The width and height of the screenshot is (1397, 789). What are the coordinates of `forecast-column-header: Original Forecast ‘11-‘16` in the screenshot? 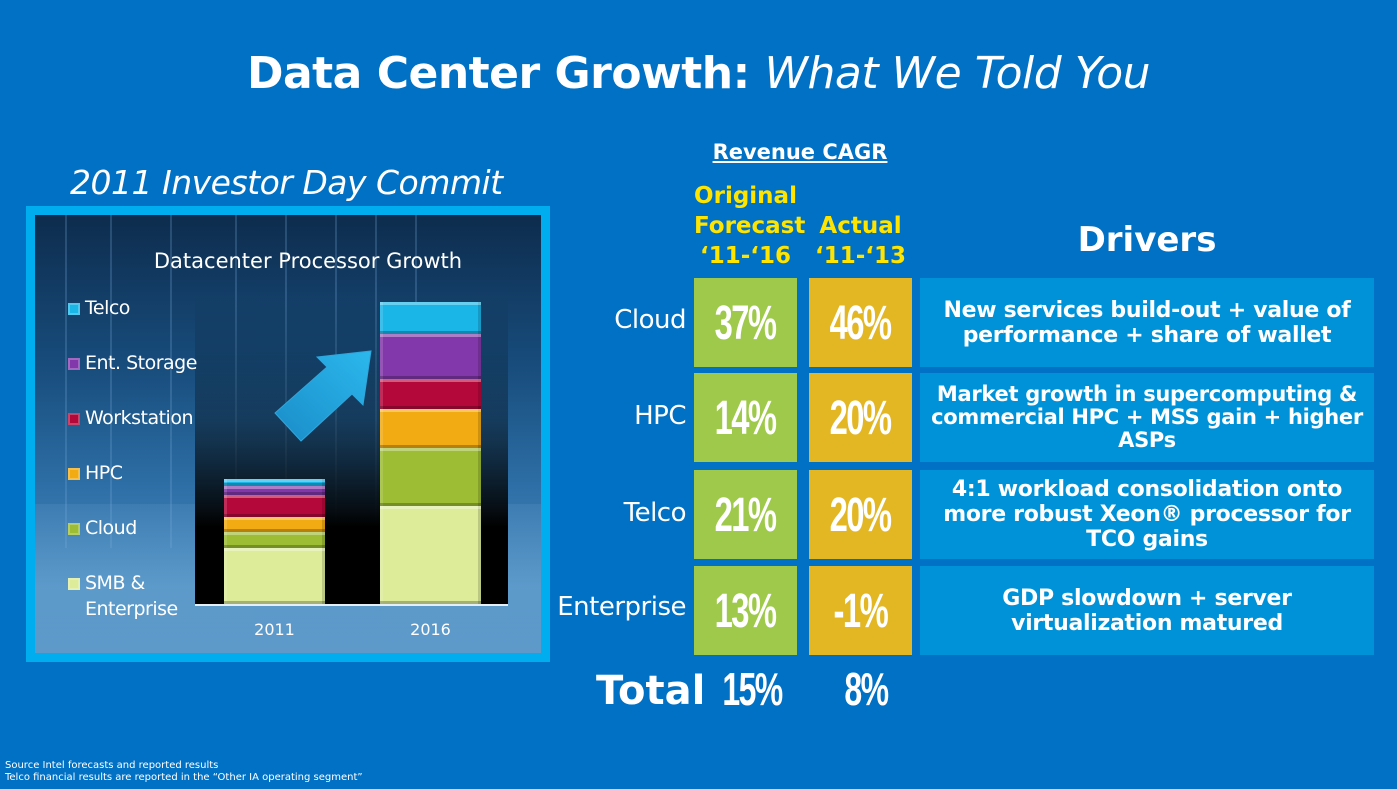 It's located at (750, 226).